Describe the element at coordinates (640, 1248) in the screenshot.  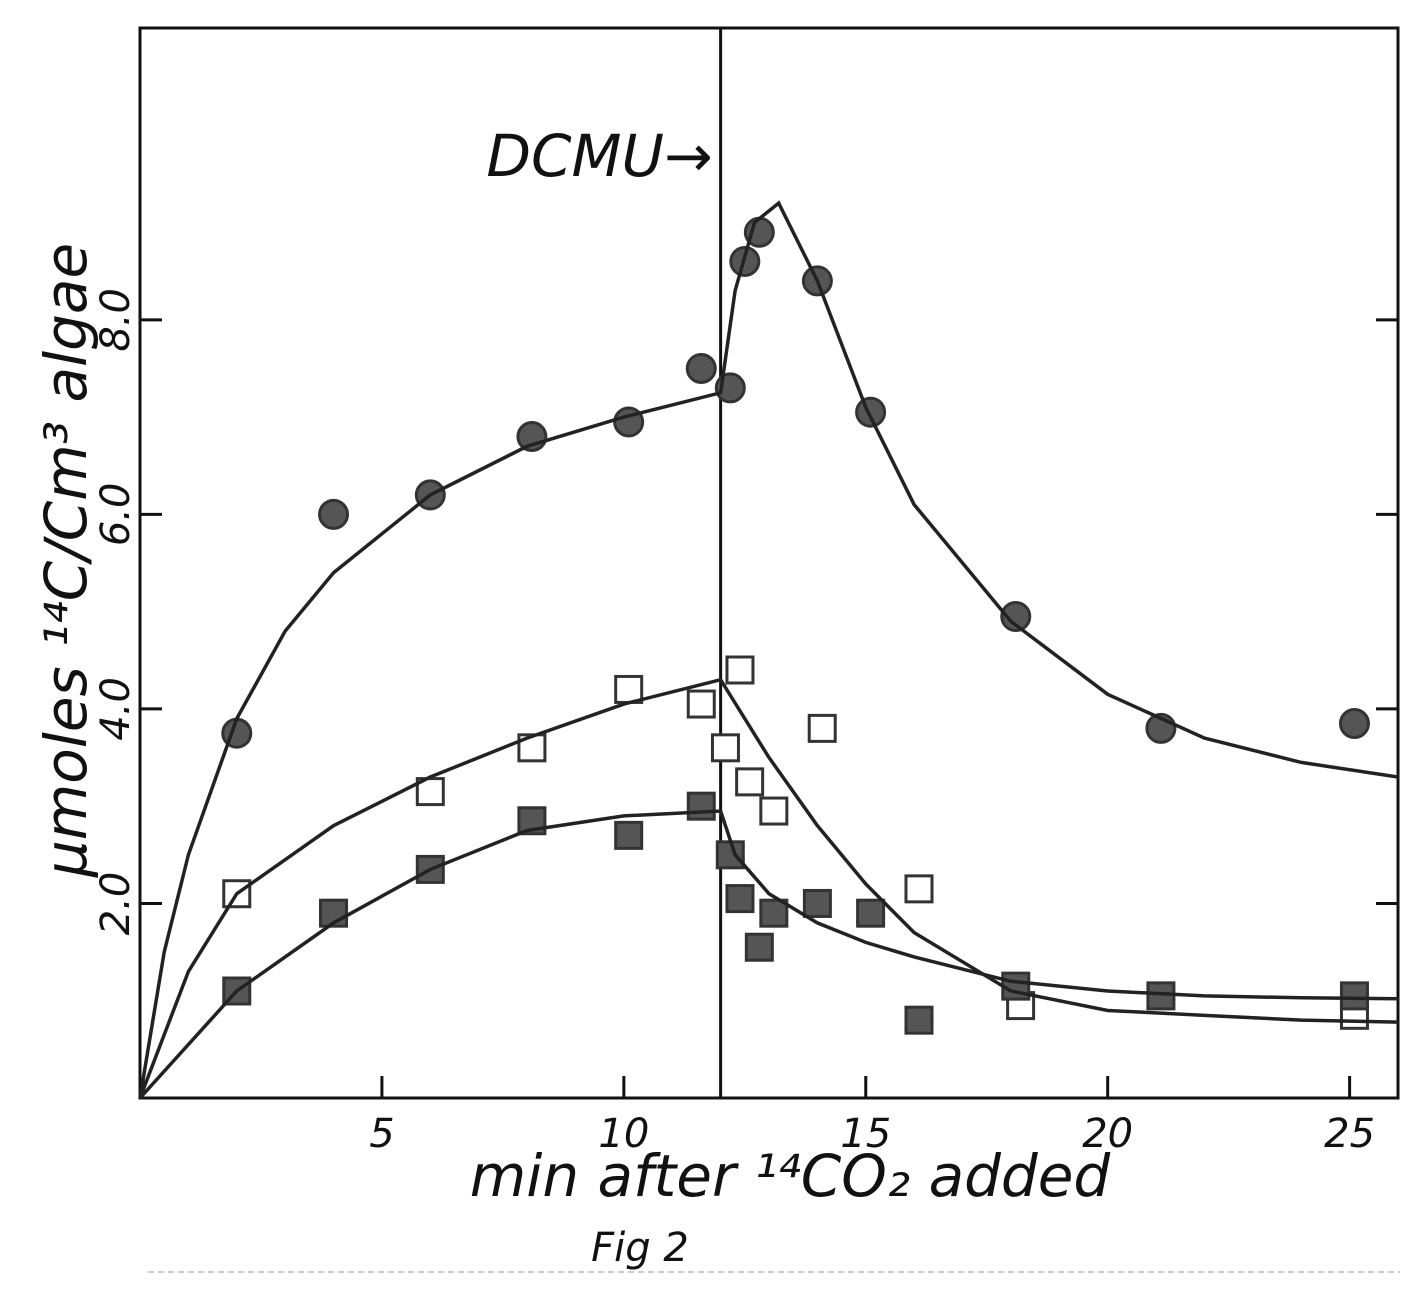
I see `caption: Fig 2` at that location.